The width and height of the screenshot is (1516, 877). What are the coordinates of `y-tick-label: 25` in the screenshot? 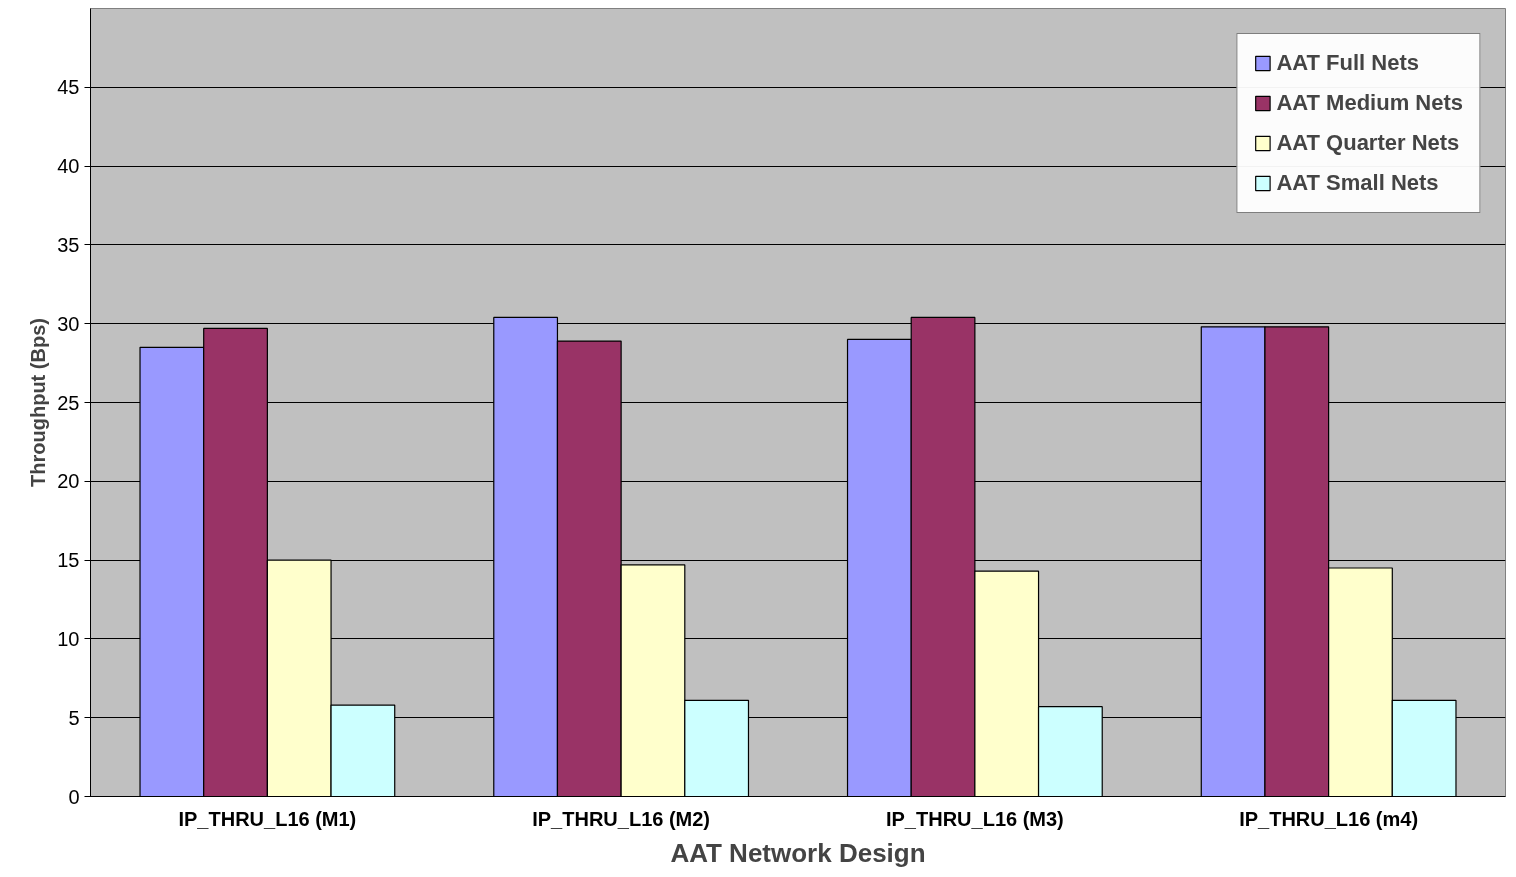 It's located at (68, 402).